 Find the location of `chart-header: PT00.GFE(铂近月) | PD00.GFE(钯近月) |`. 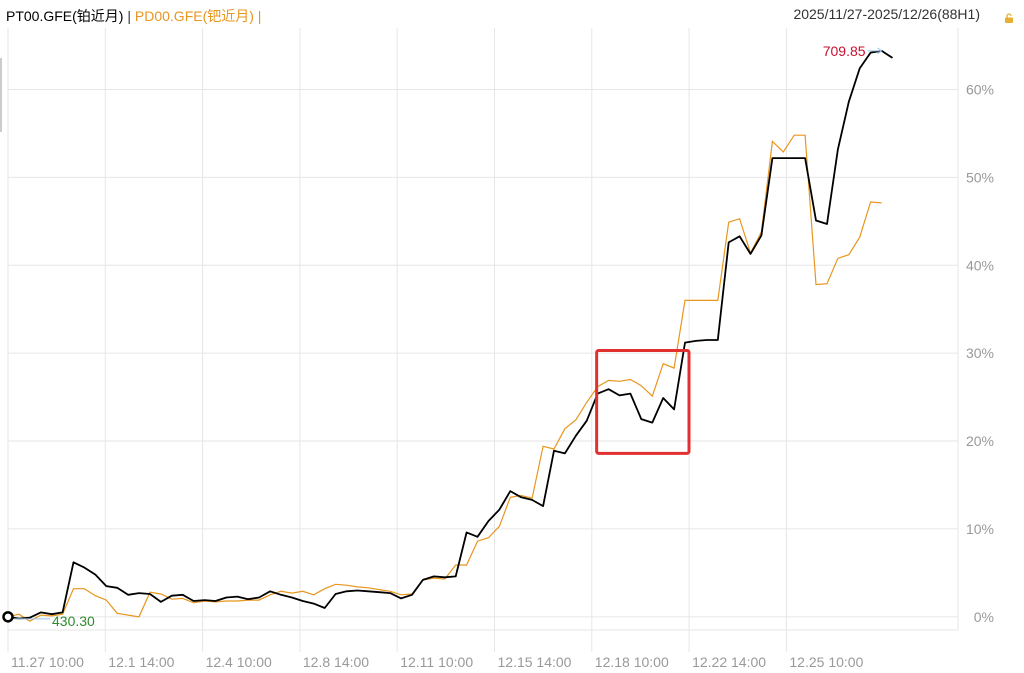

chart-header: PT00.GFE(铂近月) | PD00.GFE(钯近月) | is located at coordinates (133, 16).